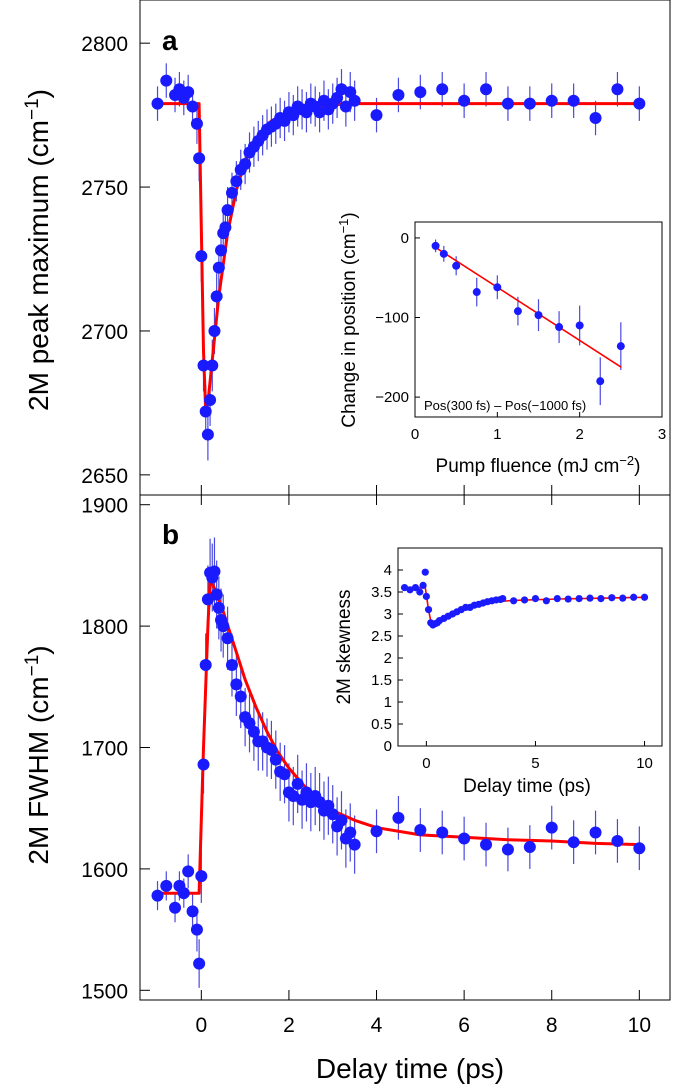  What do you see at coordinates (497, 434) in the screenshot?
I see `inset-a-x-tick-label: 1` at bounding box center [497, 434].